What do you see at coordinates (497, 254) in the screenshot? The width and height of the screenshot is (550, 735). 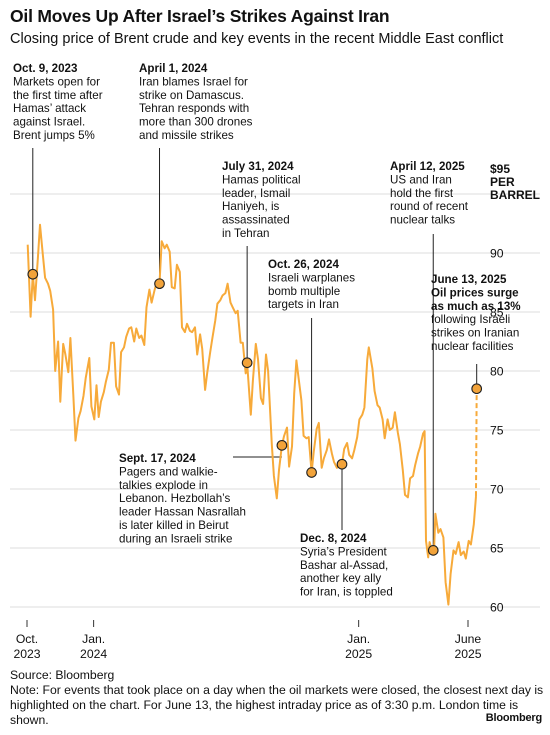 I see `y-tick-label: 90` at bounding box center [497, 254].